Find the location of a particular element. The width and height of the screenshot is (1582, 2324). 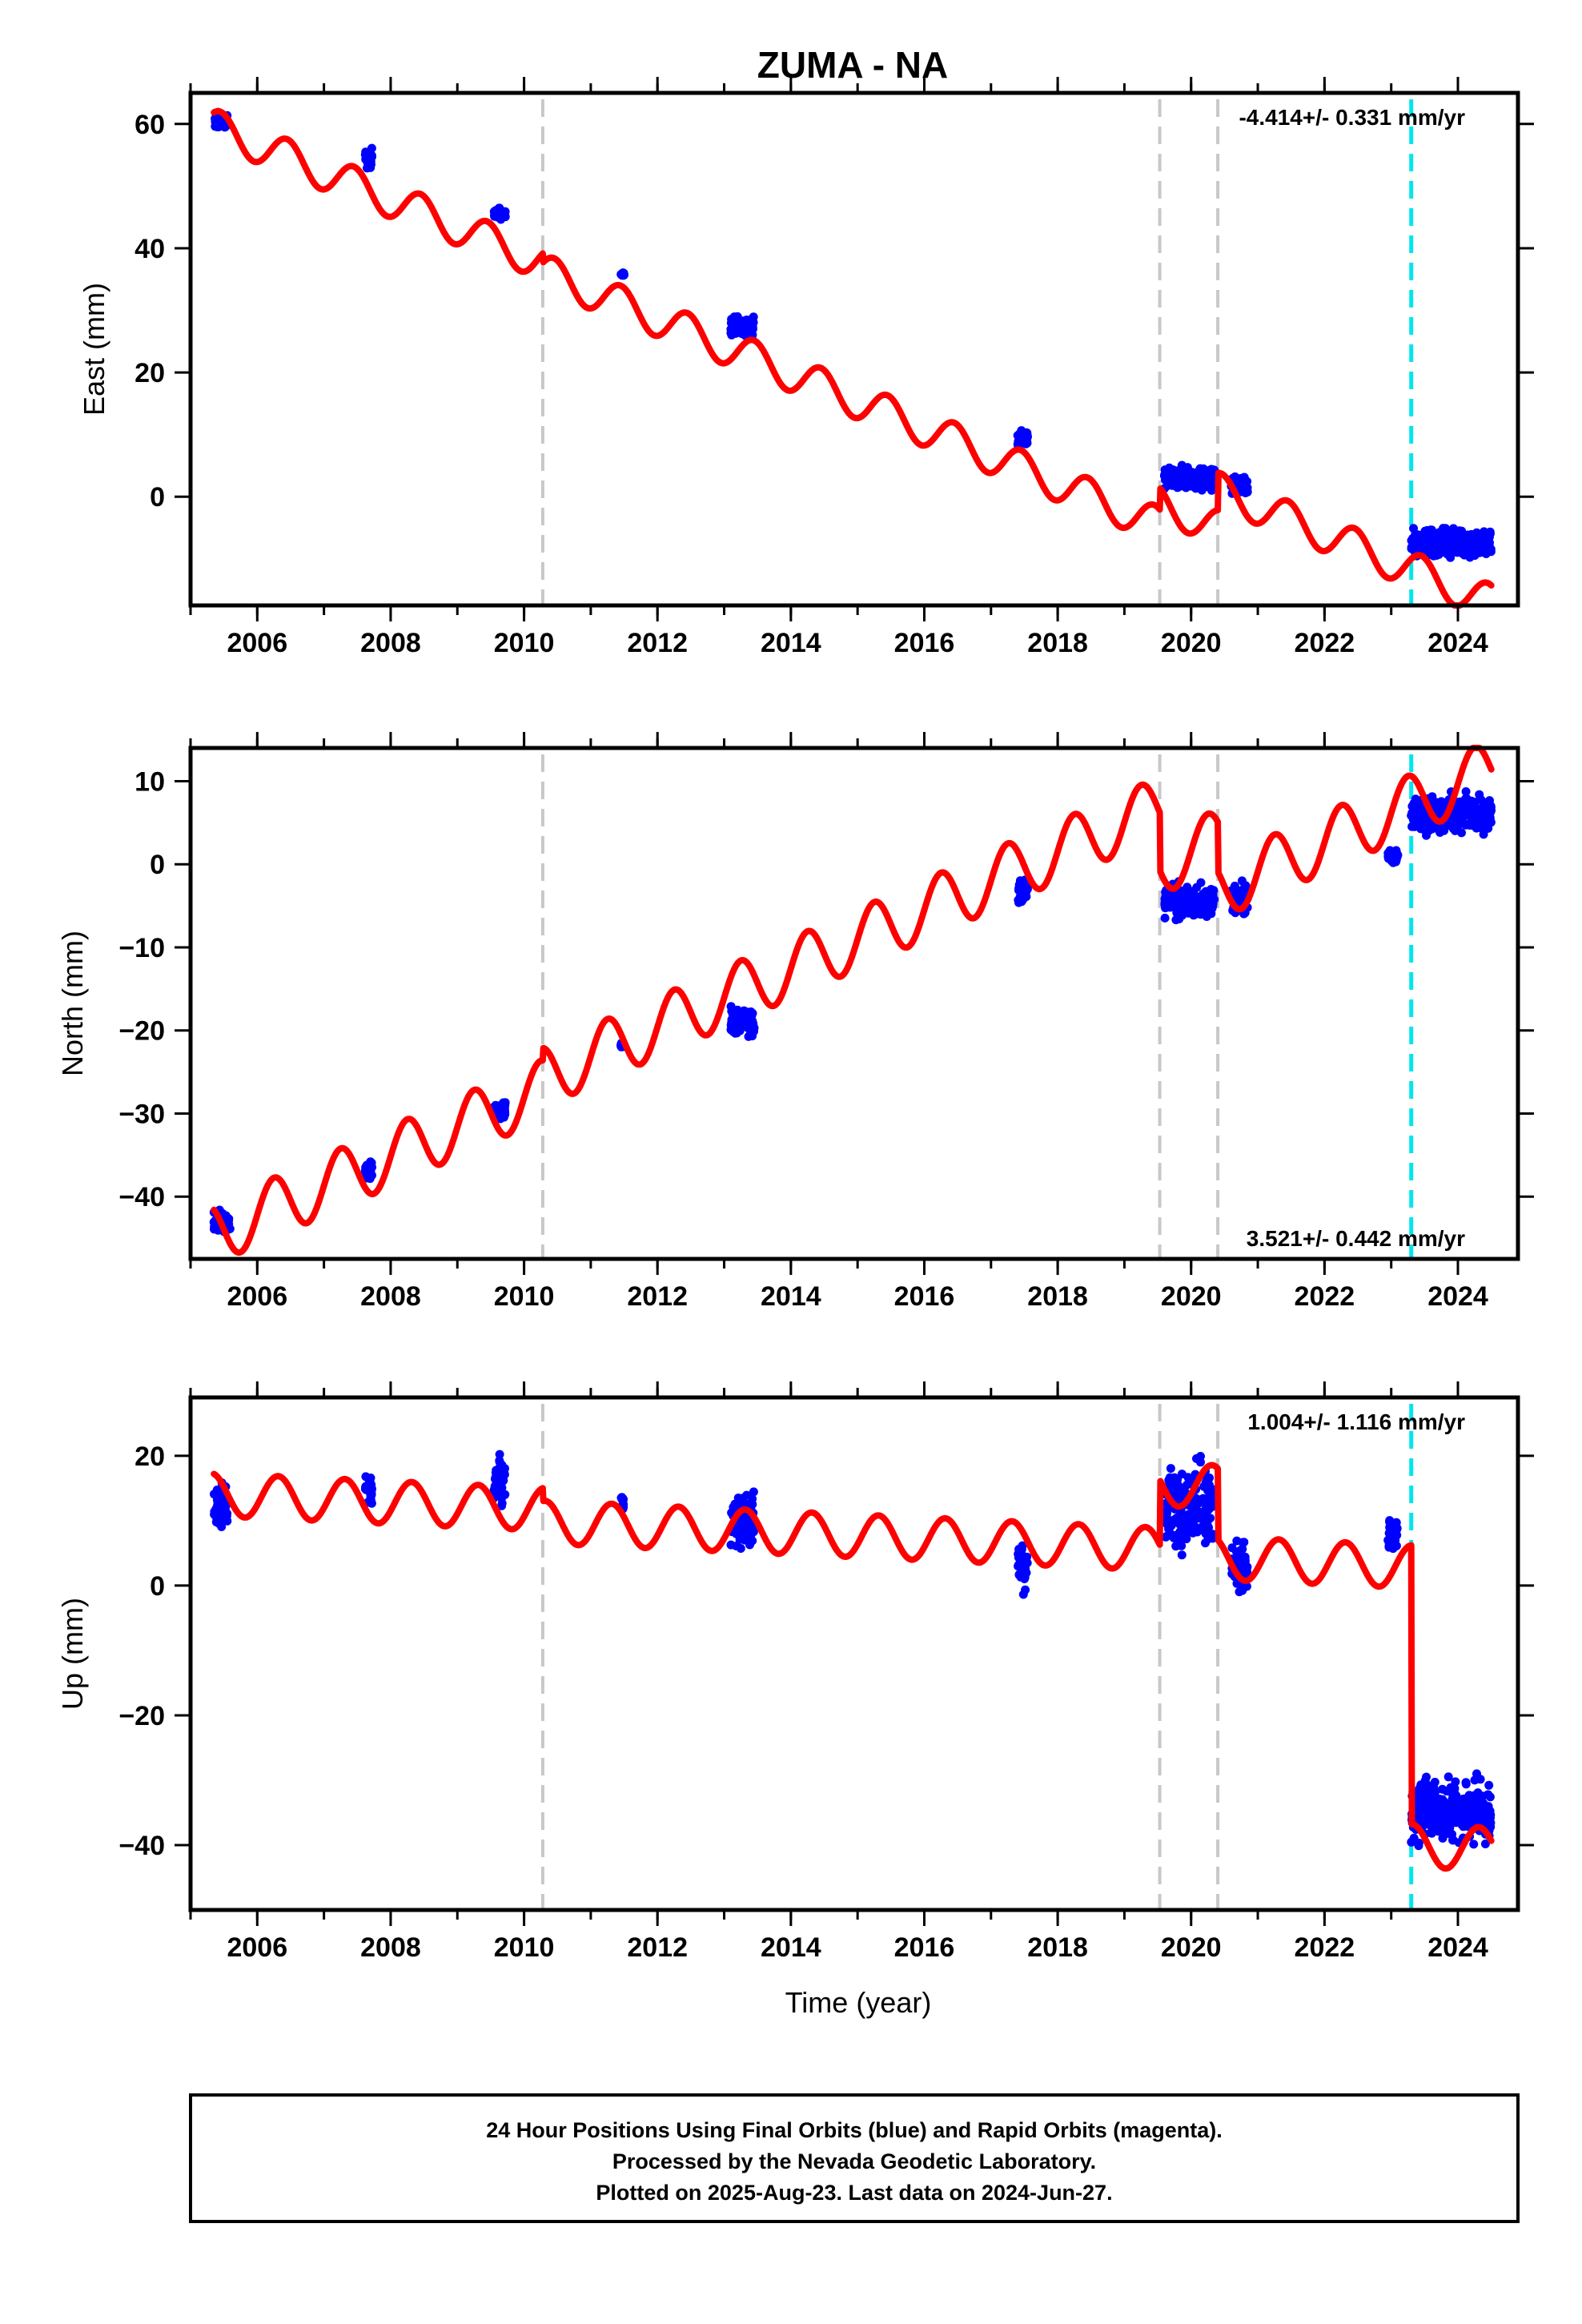

up-x-tick-label: 2012 is located at coordinates (657, 1947).